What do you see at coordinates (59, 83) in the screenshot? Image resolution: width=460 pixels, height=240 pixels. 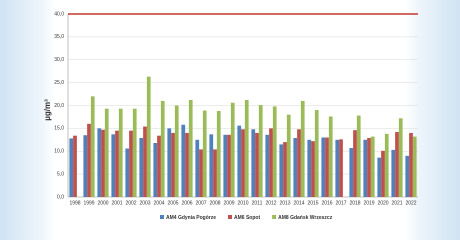 I see `y-tick-label: 25,0` at bounding box center [59, 83].